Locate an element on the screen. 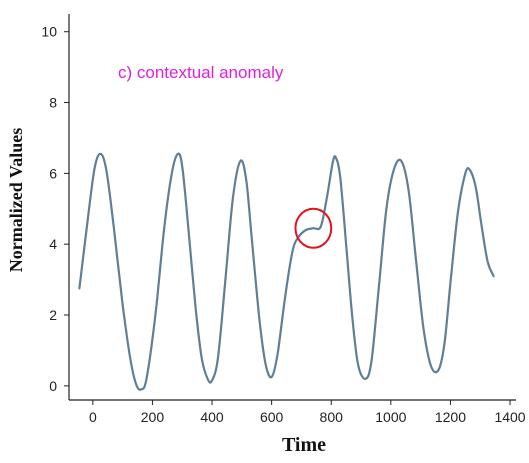  y-axis-title: Normalized Values is located at coordinates (16, 200).